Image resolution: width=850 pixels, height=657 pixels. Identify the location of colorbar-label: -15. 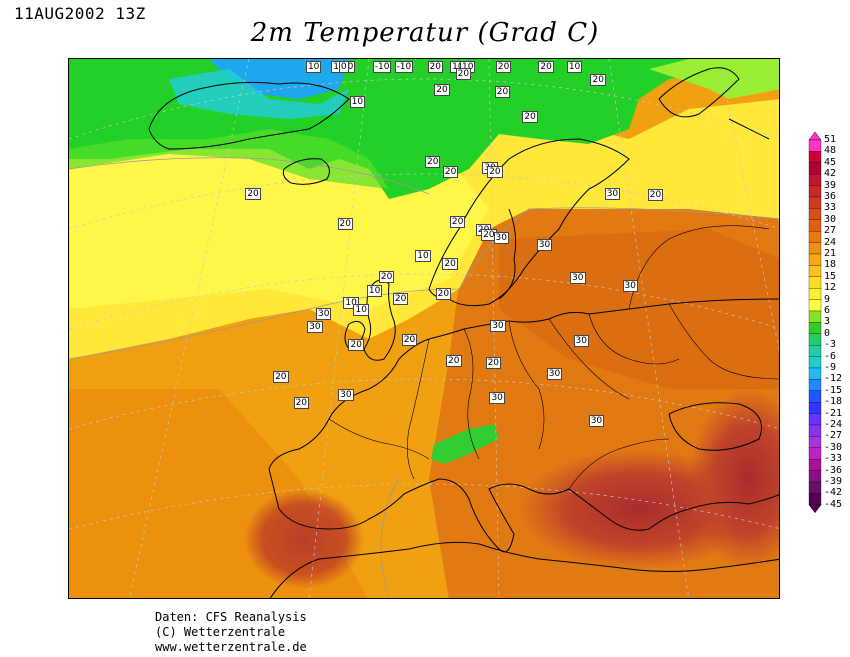
(833, 390).